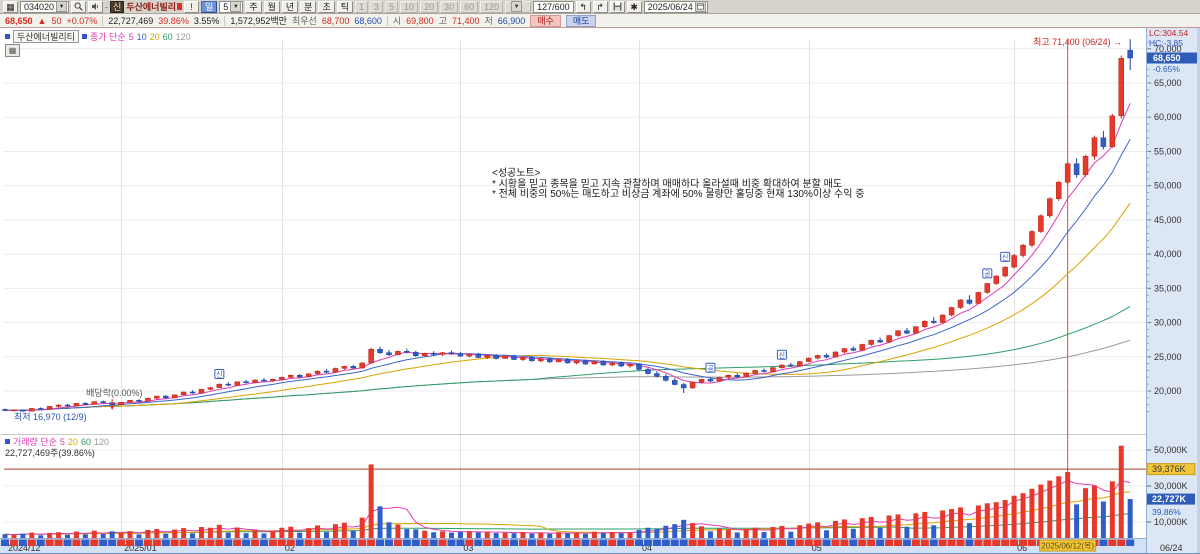  Describe the element at coordinates (397, 21) in the screenshot. I see `open-label: 시` at that location.